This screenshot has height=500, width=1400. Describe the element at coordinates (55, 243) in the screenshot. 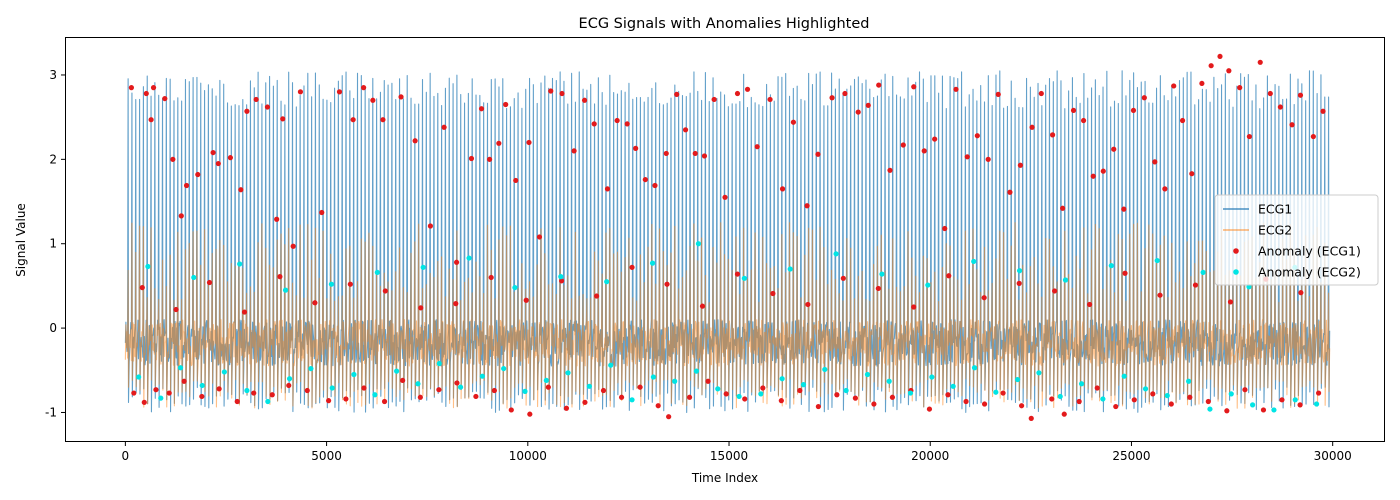

I see `y-axis: -1 0 1 2 3` at that location.